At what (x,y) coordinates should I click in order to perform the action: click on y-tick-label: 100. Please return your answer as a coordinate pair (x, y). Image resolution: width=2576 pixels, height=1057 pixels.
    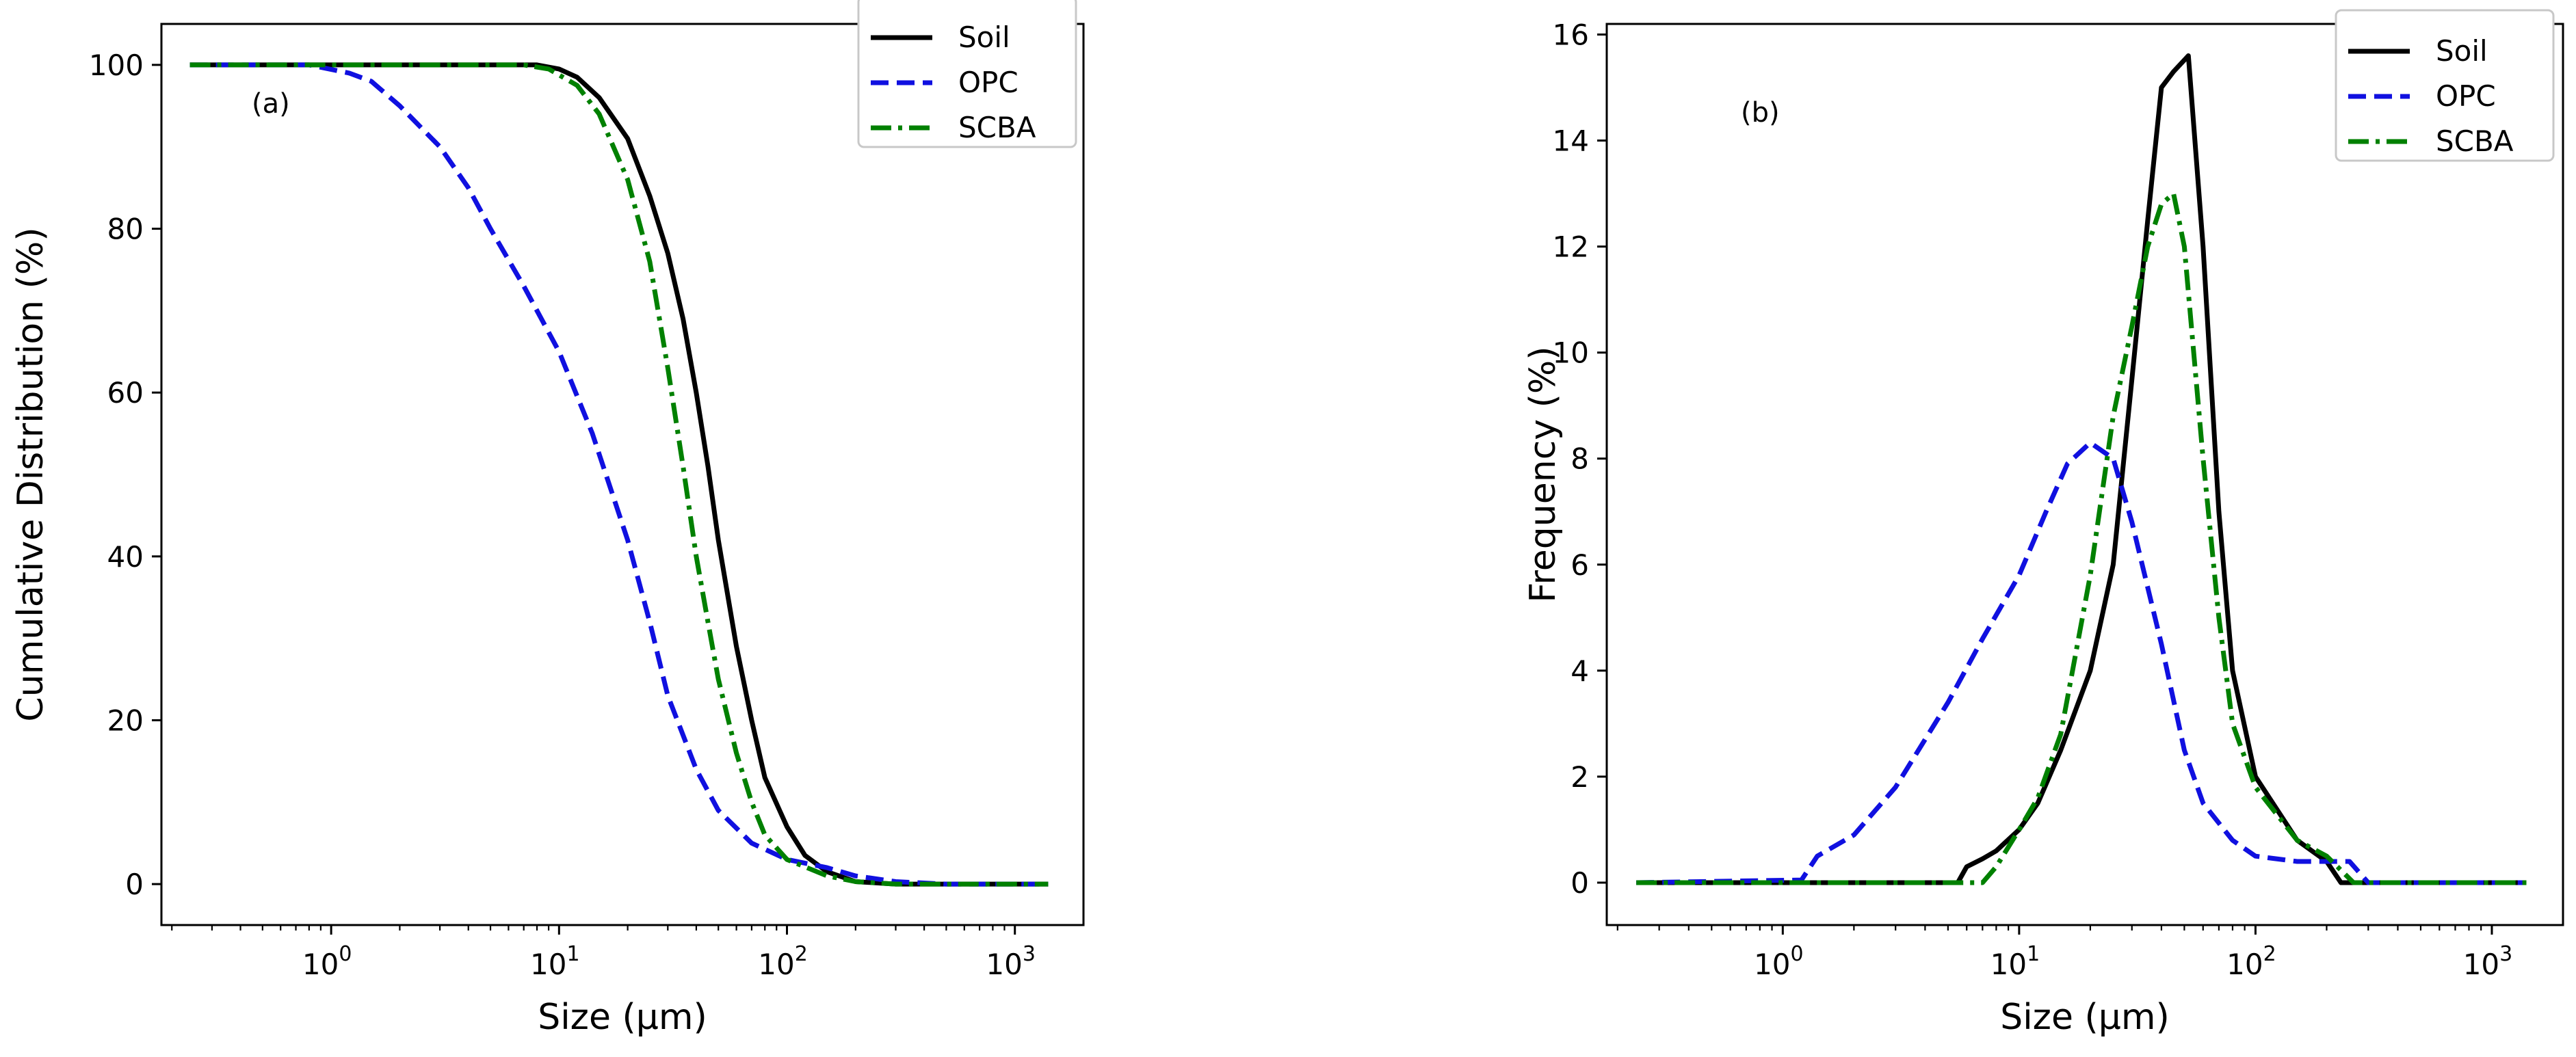
    Looking at the image, I should click on (116, 65).